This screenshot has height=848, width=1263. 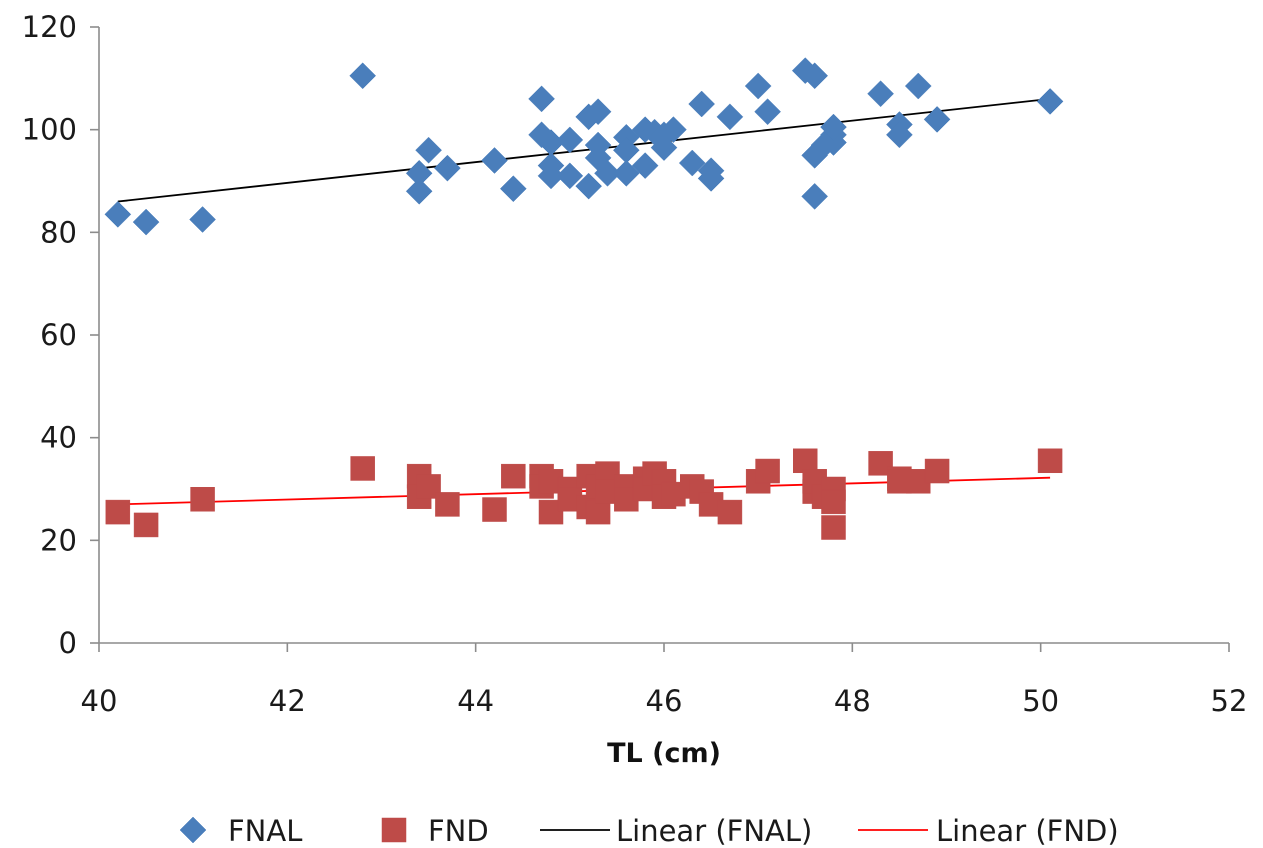 I want to click on x-tick-label: 40, so click(x=99, y=701).